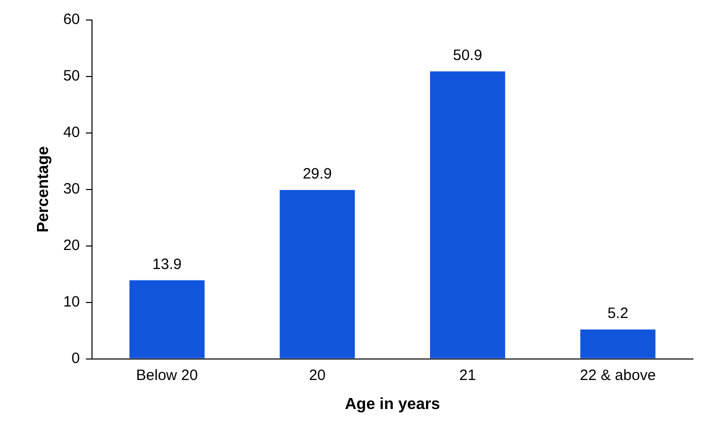 The height and width of the screenshot is (430, 705). Describe the element at coordinates (76, 358) in the screenshot. I see `y-tick-label: 0` at that location.